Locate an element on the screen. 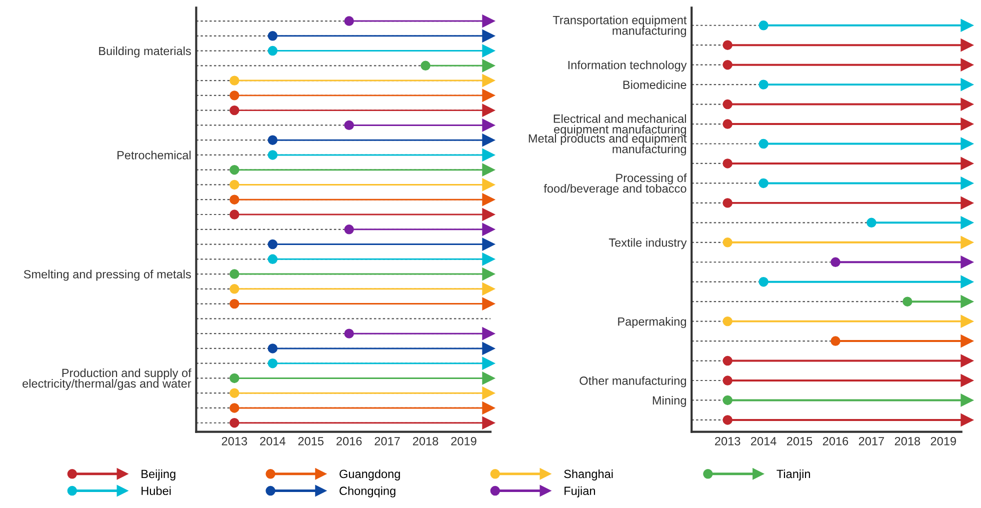  y-tick-label: Other manufacturing is located at coordinates (633, 382).